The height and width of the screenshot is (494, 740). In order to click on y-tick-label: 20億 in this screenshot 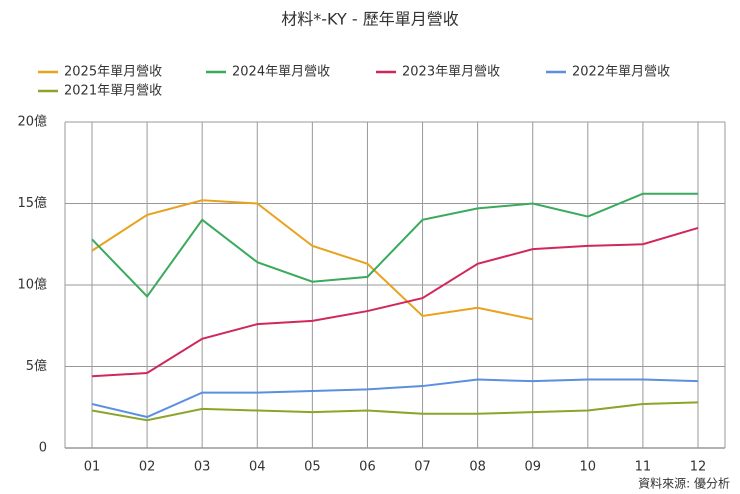, I will do `click(32, 122)`.